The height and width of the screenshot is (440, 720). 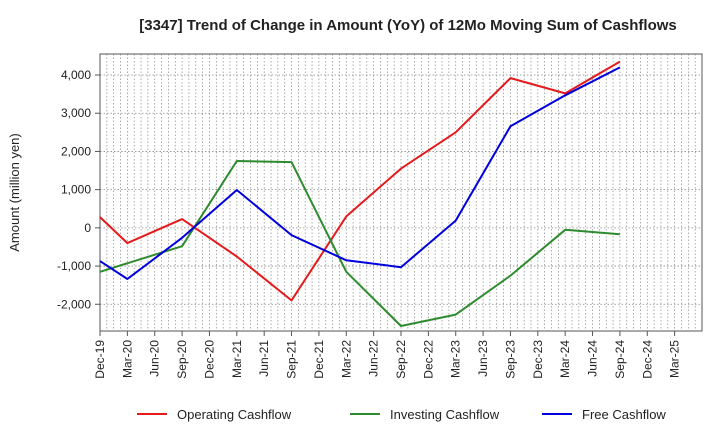 What do you see at coordinates (74, 266) in the screenshot?
I see `y-tick-label: -1,000` at bounding box center [74, 266].